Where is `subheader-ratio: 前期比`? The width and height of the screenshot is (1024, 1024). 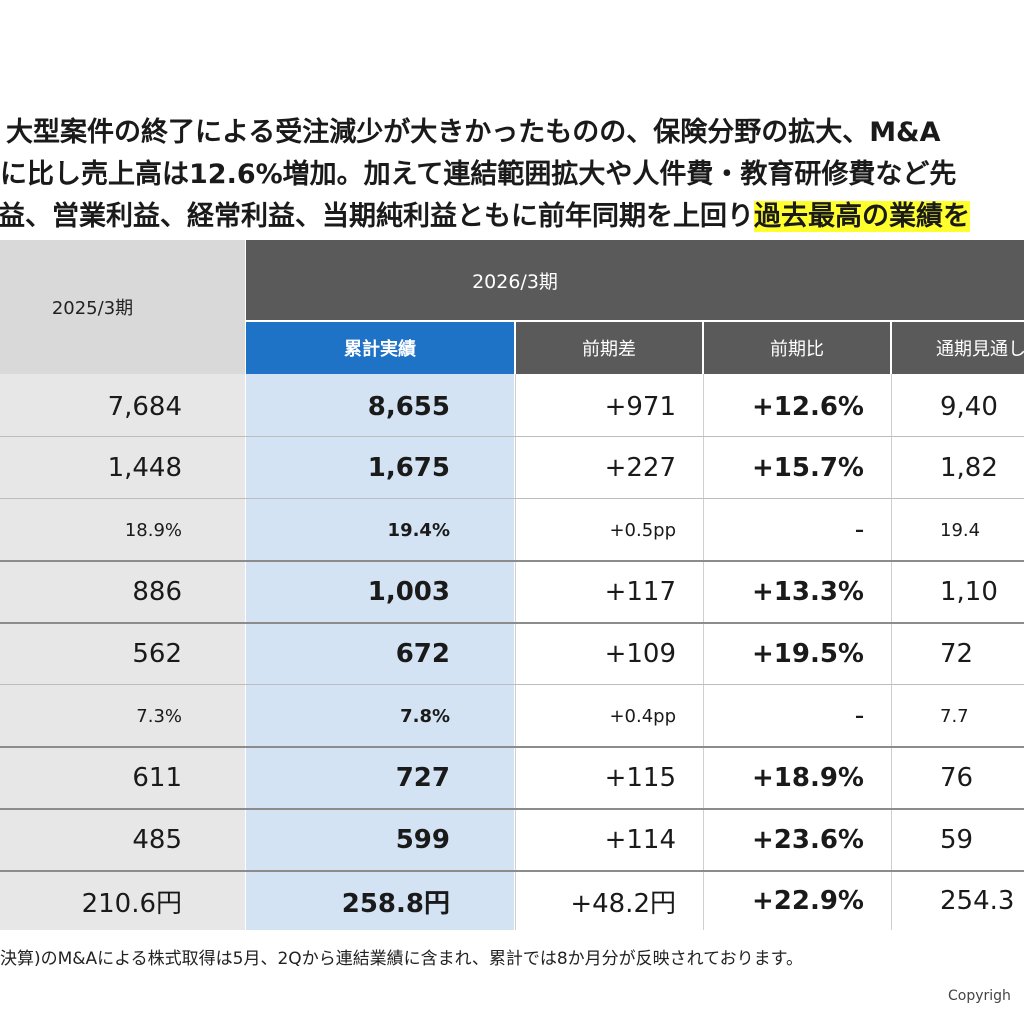 subheader-ratio: 前期比 is located at coordinates (797, 348).